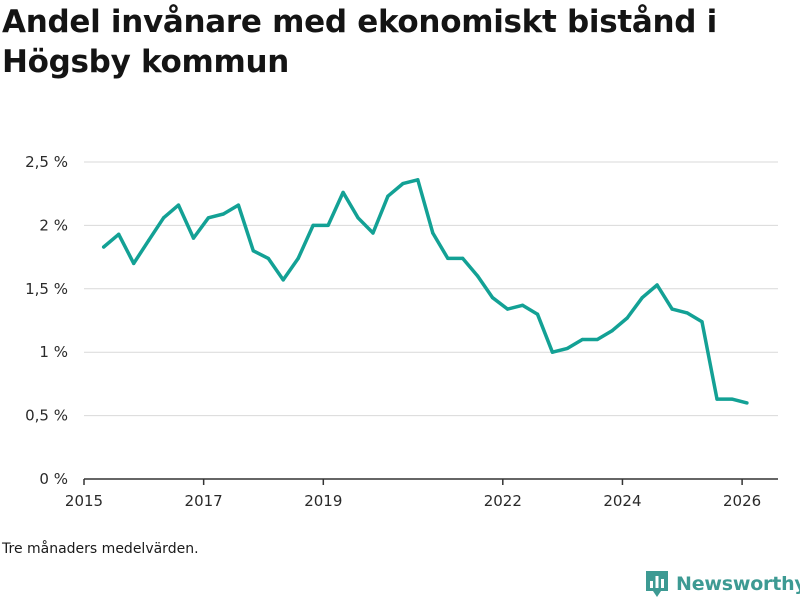  I want to click on x-axis-tick-labels: 2015 2017 2019 2022 2024 2026, so click(413, 494).